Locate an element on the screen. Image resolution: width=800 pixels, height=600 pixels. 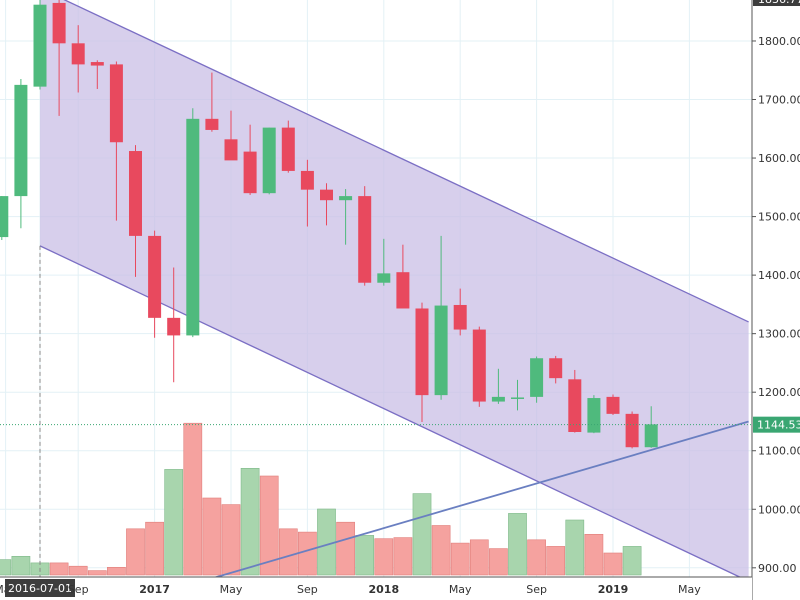
time-axis-panel is located at coordinates (376, 588).